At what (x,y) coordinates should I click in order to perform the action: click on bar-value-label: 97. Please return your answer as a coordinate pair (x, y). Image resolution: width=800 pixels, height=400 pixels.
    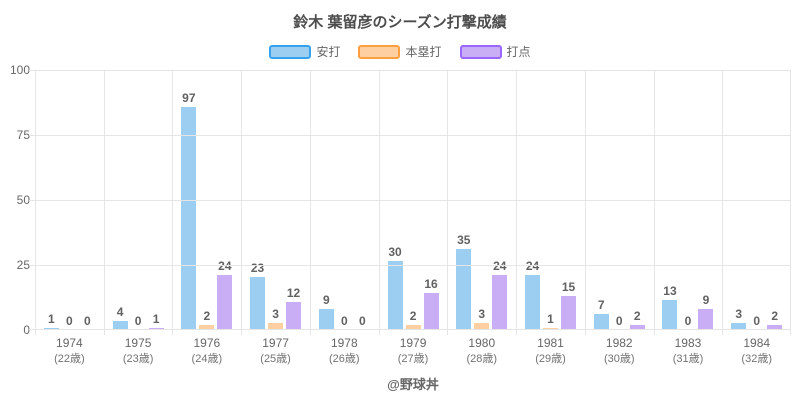
    Looking at the image, I should click on (189, 97).